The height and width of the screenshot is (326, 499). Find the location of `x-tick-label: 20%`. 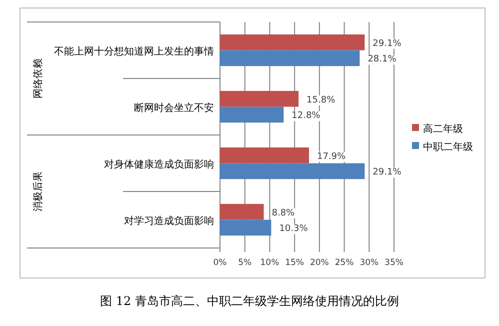

x-tick-label: 20% is located at coordinates (319, 263).